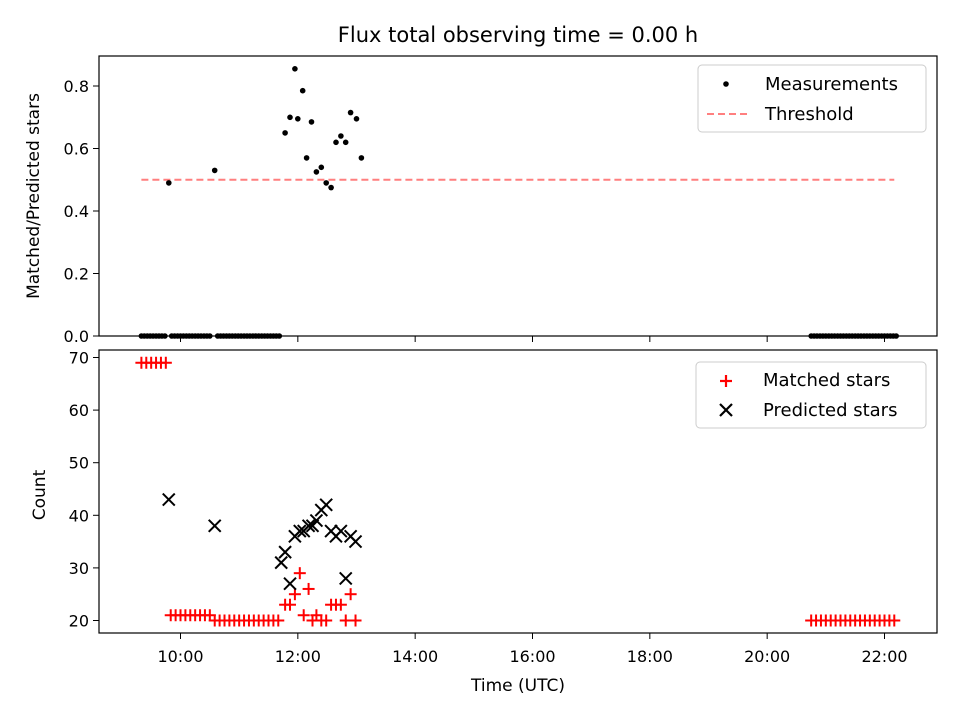  What do you see at coordinates (76, 211) in the screenshot?
I see `top-y-tick-label: 0.4` at bounding box center [76, 211].